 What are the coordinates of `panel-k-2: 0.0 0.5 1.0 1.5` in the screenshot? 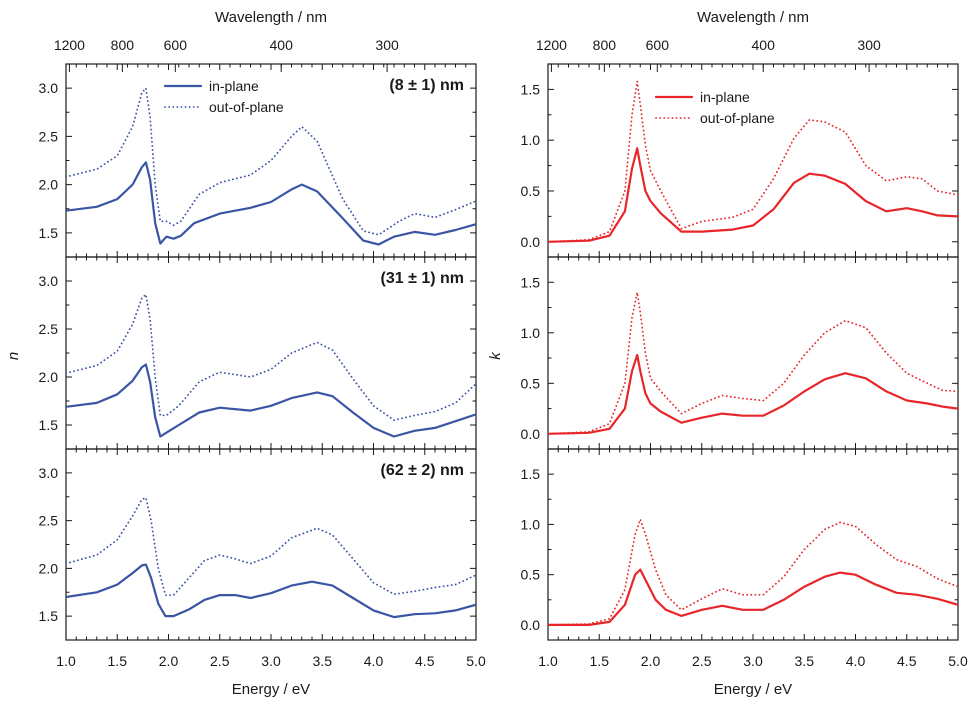 It's located at (740, 353).